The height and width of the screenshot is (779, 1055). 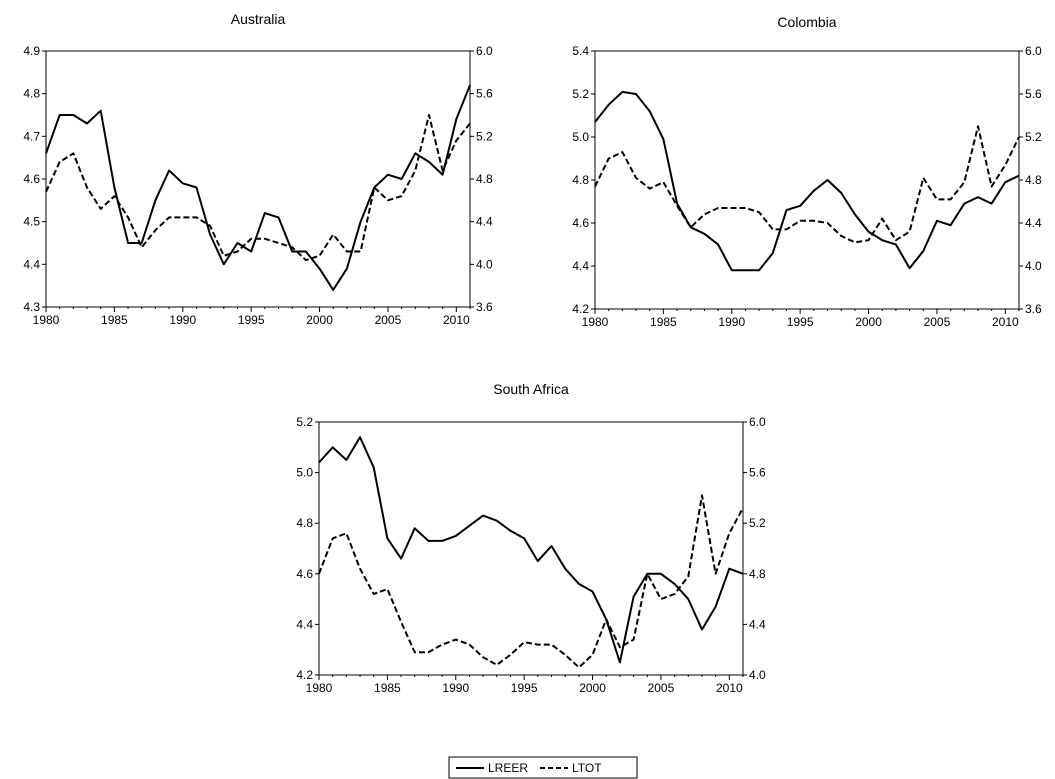 What do you see at coordinates (31, 307) in the screenshot?
I see `y-left-tick-label: 4.3` at bounding box center [31, 307].